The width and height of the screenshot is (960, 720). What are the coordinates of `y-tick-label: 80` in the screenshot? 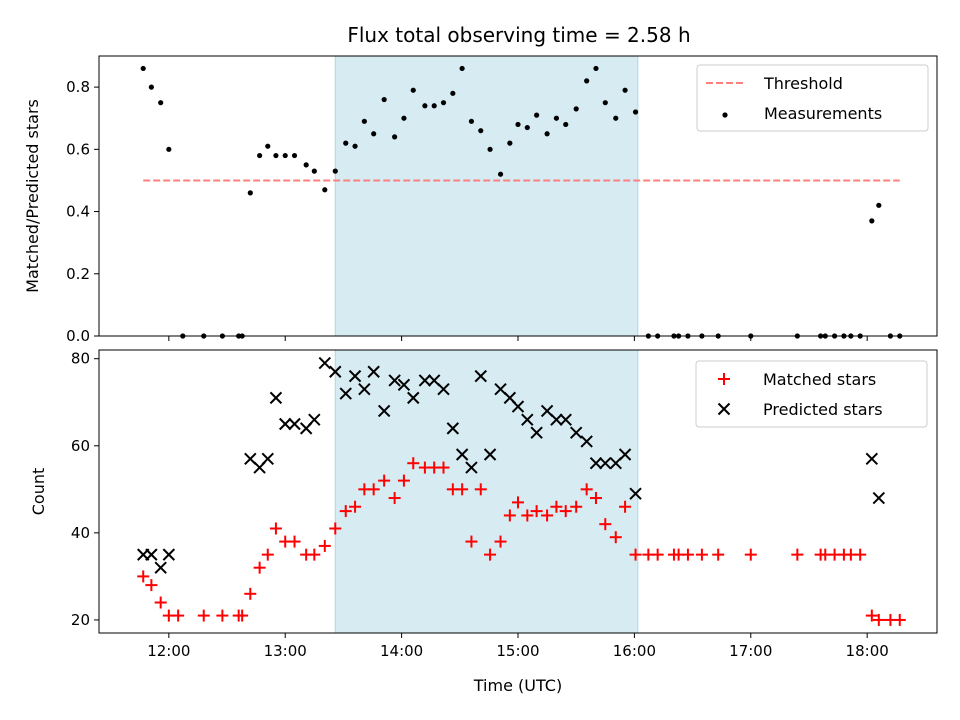 It's located at (80, 359).